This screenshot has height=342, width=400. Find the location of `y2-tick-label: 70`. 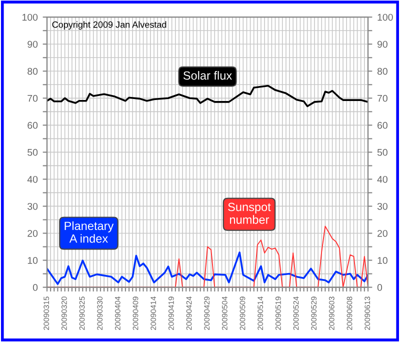

y2-tick-label: 70 is located at coordinates (383, 98).